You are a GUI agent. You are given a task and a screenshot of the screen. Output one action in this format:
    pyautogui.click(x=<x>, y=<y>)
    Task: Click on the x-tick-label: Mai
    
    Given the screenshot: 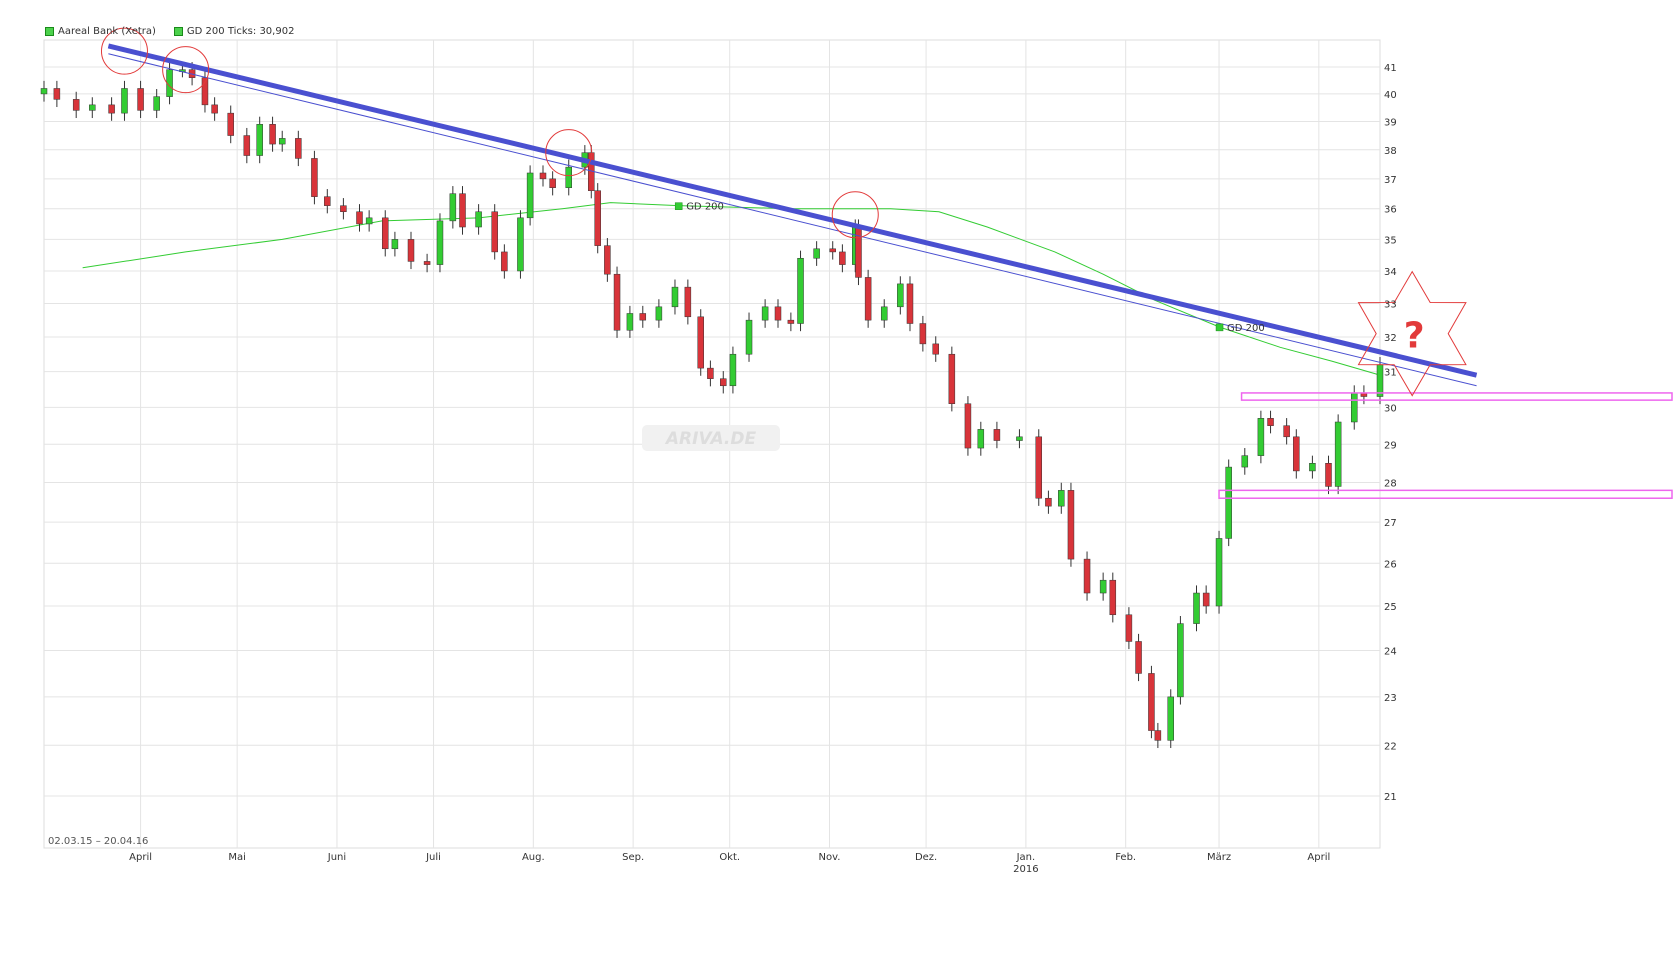 What is the action you would take?
    pyautogui.click(x=237, y=857)
    